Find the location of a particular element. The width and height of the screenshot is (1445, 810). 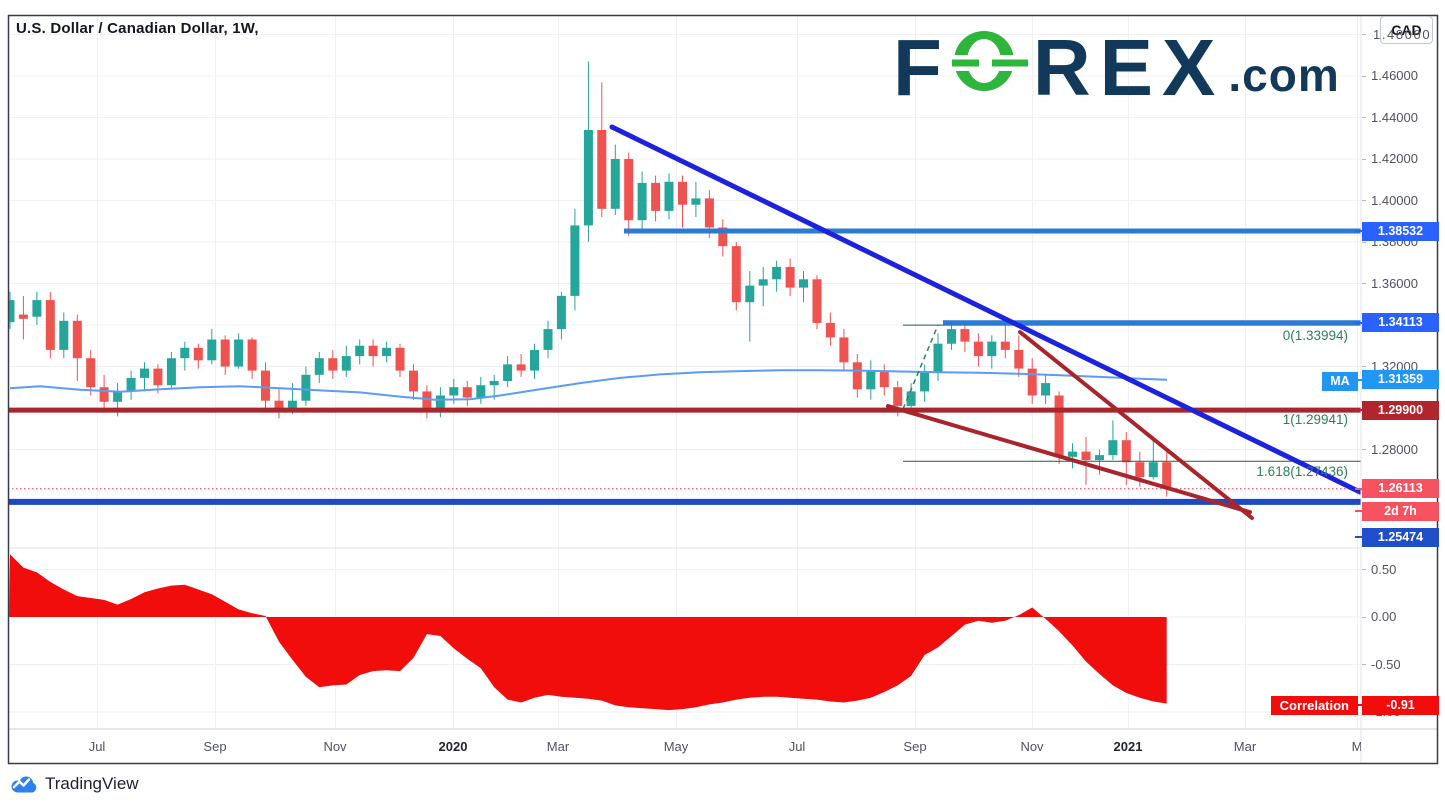

time-axis-label: M is located at coordinates (1356, 746).